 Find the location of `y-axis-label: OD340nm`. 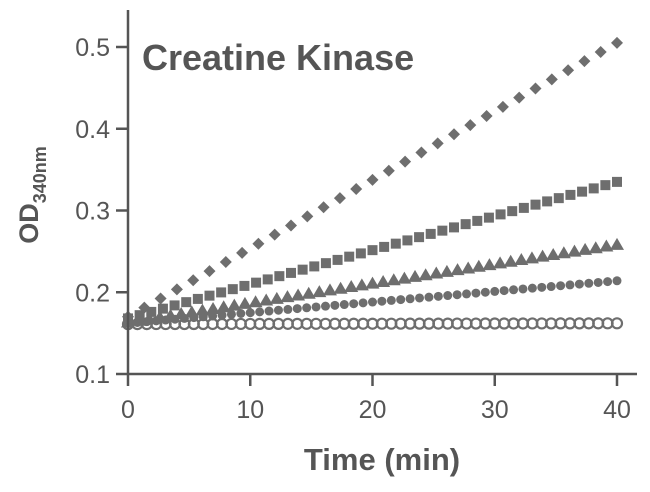

y-axis-label: OD340nm is located at coordinates (32, 195).